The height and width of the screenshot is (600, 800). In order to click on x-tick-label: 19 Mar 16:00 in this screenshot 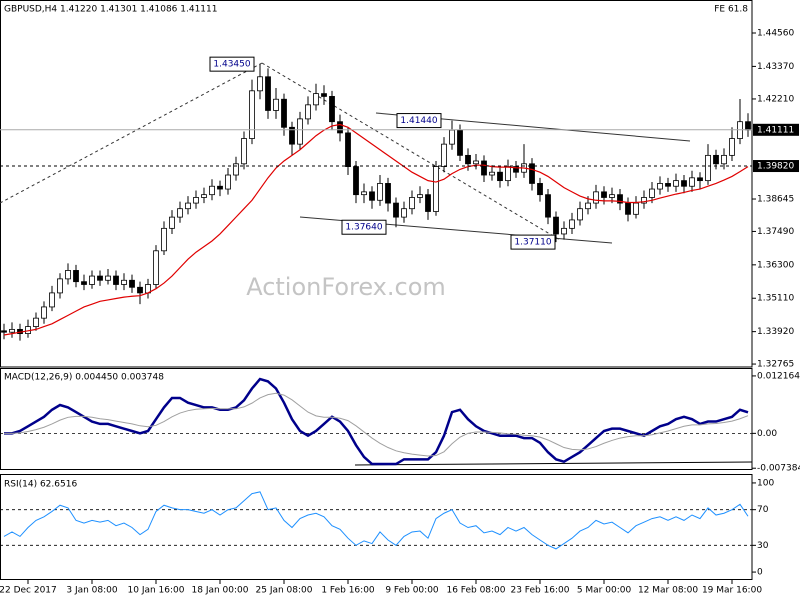, I will do `click(732, 591)`.